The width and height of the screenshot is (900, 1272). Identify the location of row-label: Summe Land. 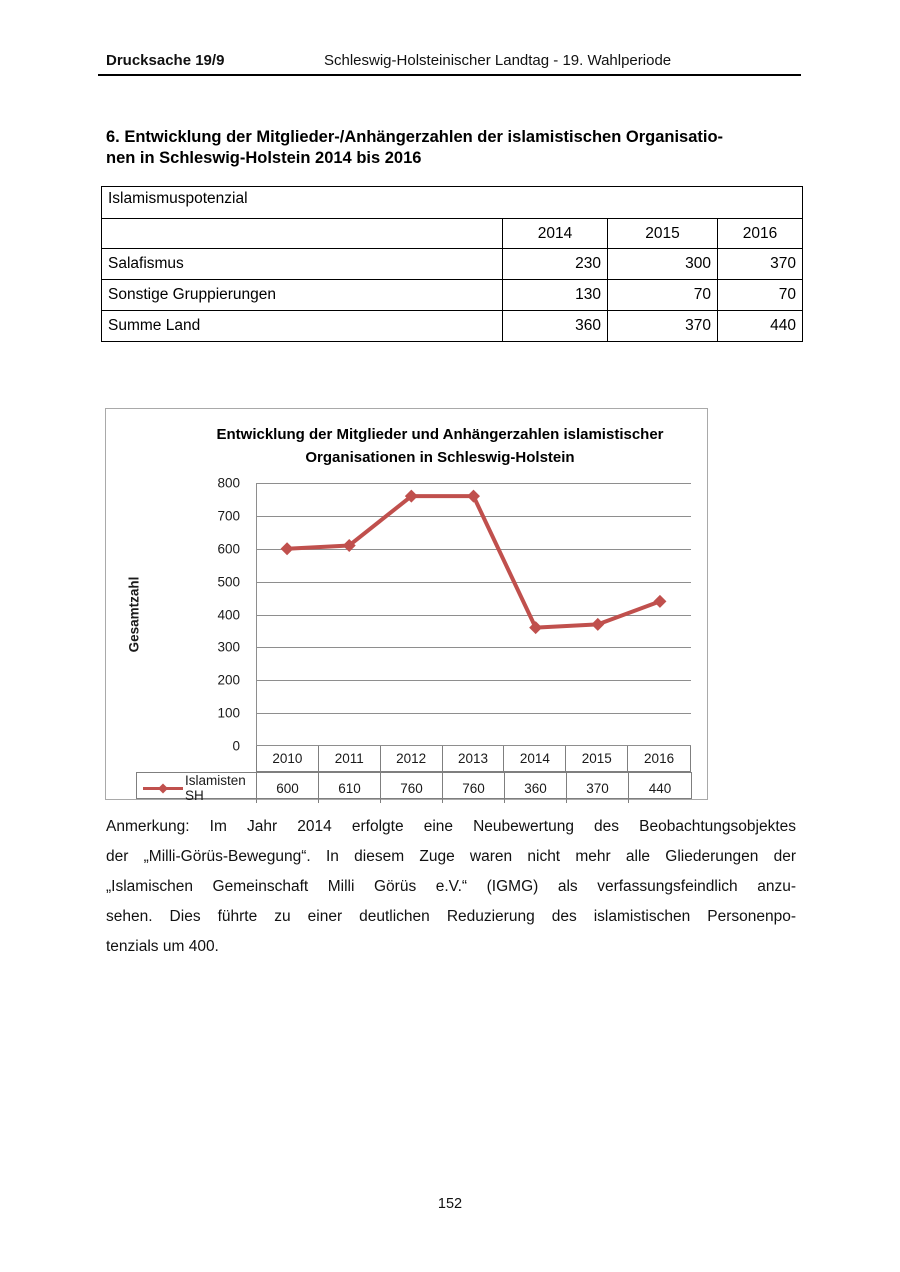
(302, 326).